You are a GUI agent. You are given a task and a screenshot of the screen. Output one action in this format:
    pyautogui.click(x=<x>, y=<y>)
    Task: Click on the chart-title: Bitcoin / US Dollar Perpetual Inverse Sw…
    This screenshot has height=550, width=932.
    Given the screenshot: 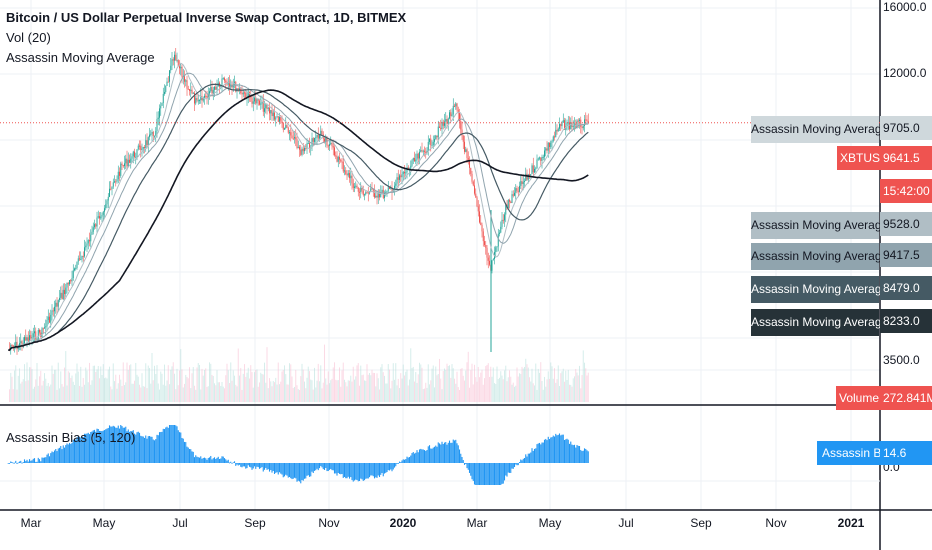 What is the action you would take?
    pyautogui.click(x=206, y=17)
    